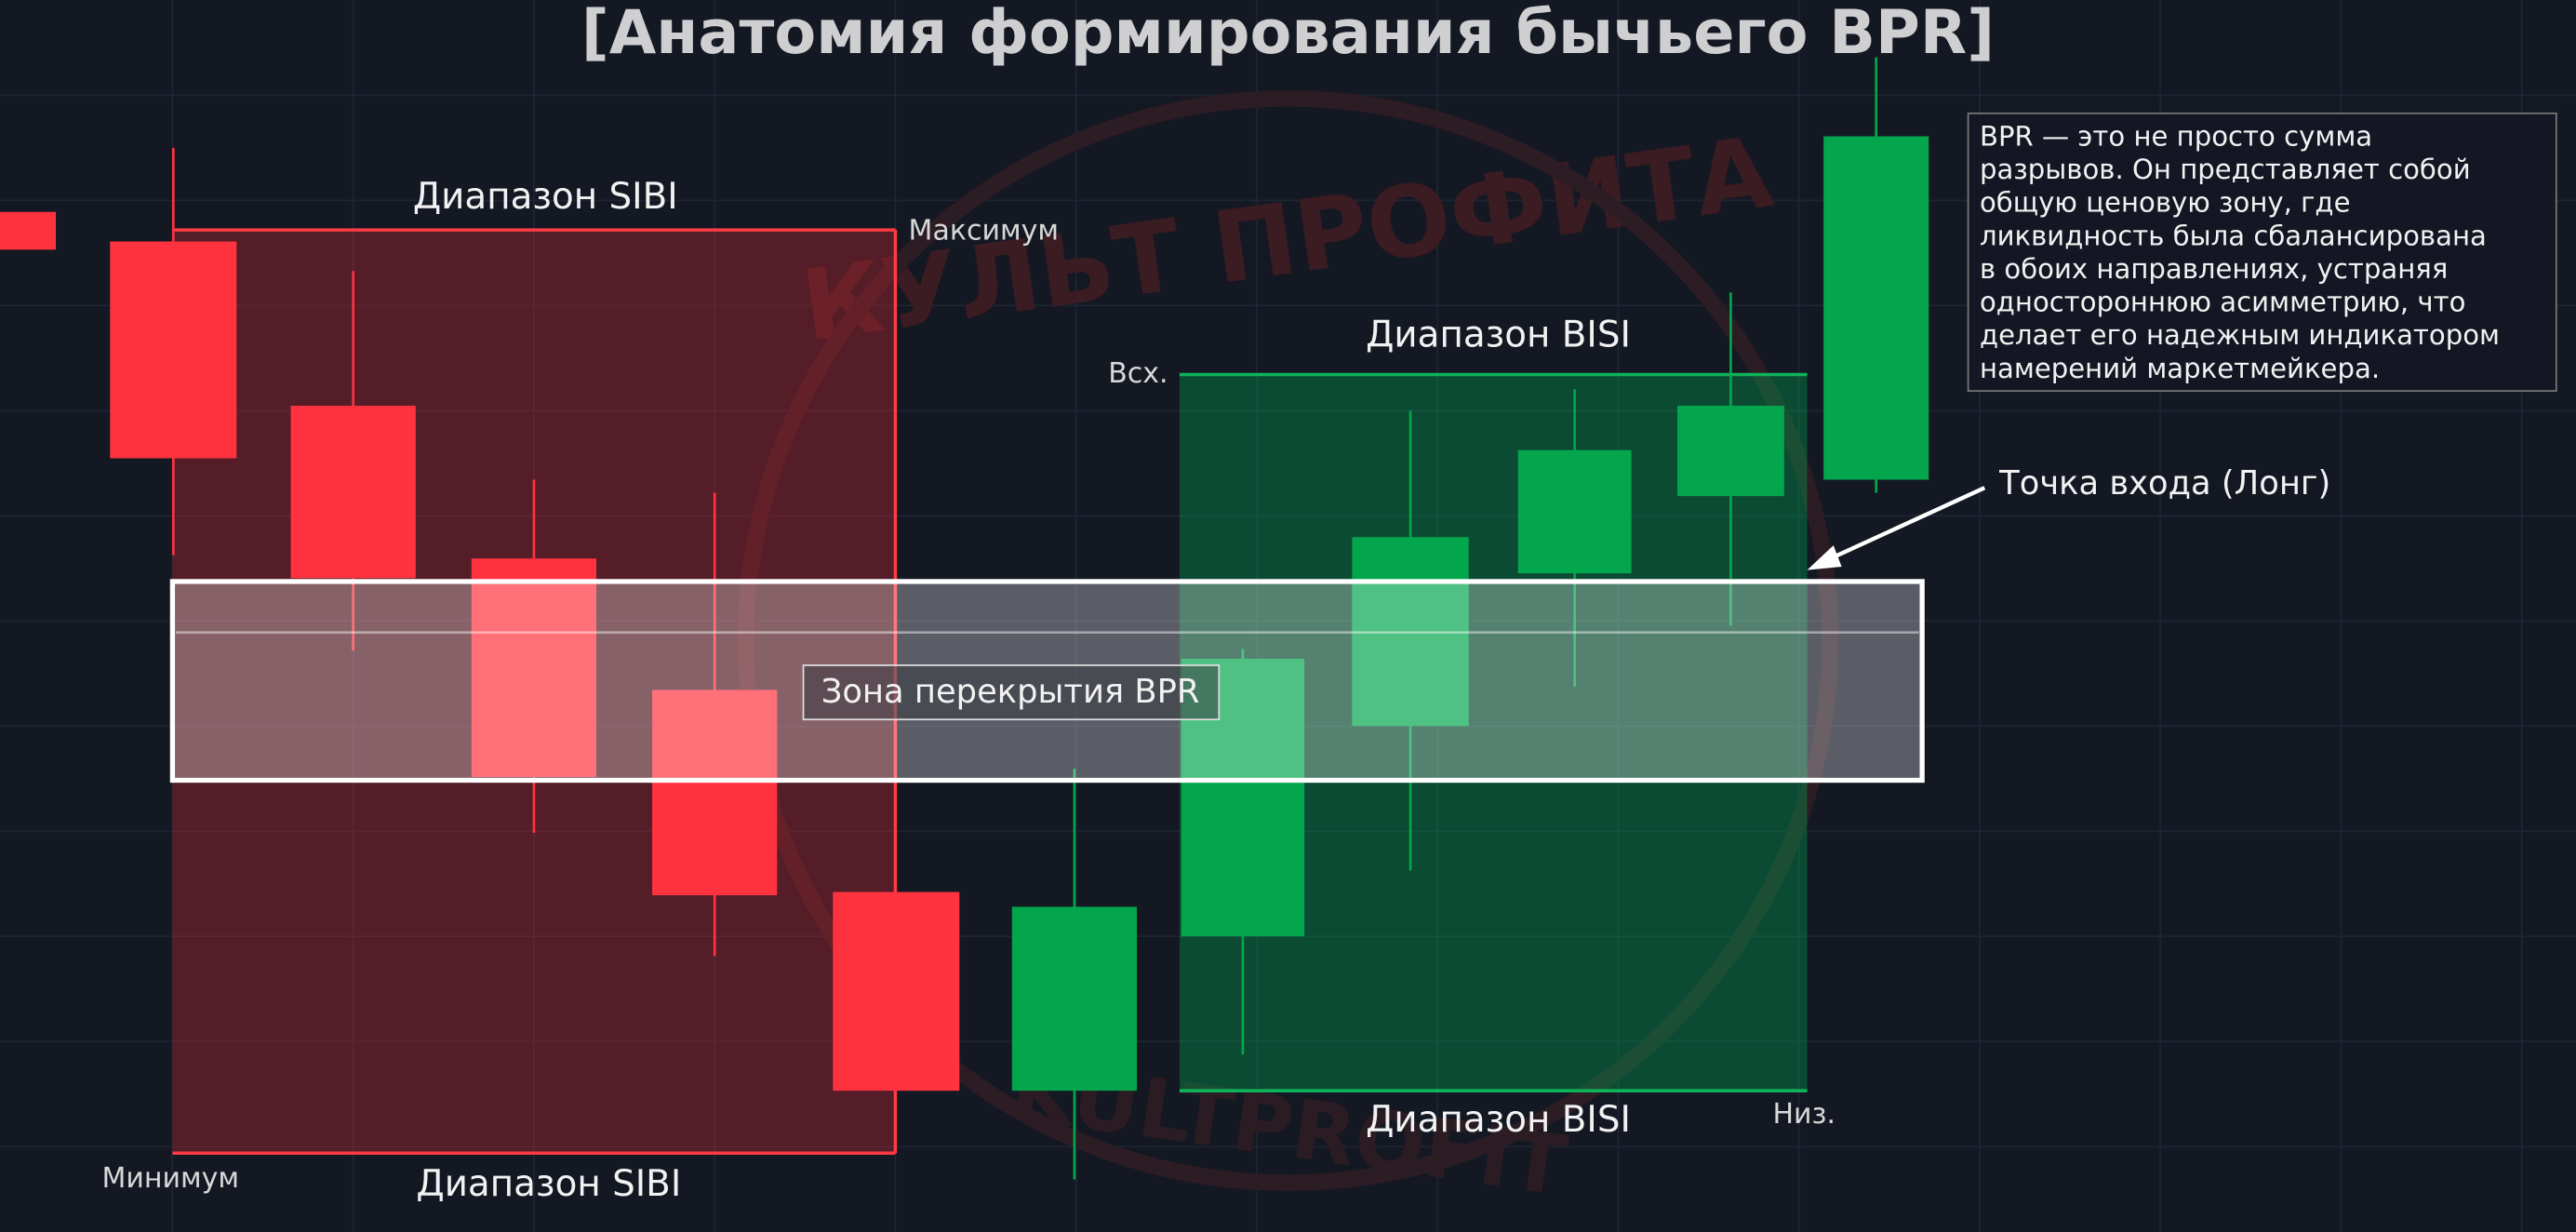 This screenshot has width=2576, height=1232. I want to click on entry-arrowhead, so click(1824, 557).